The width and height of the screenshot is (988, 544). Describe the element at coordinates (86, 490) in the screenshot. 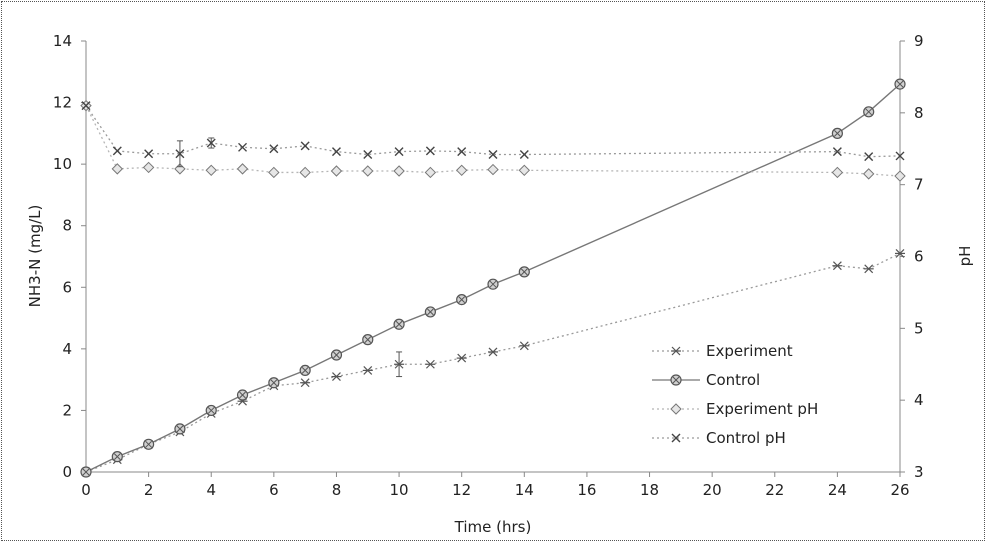

I see `x-tick-label: 0` at that location.